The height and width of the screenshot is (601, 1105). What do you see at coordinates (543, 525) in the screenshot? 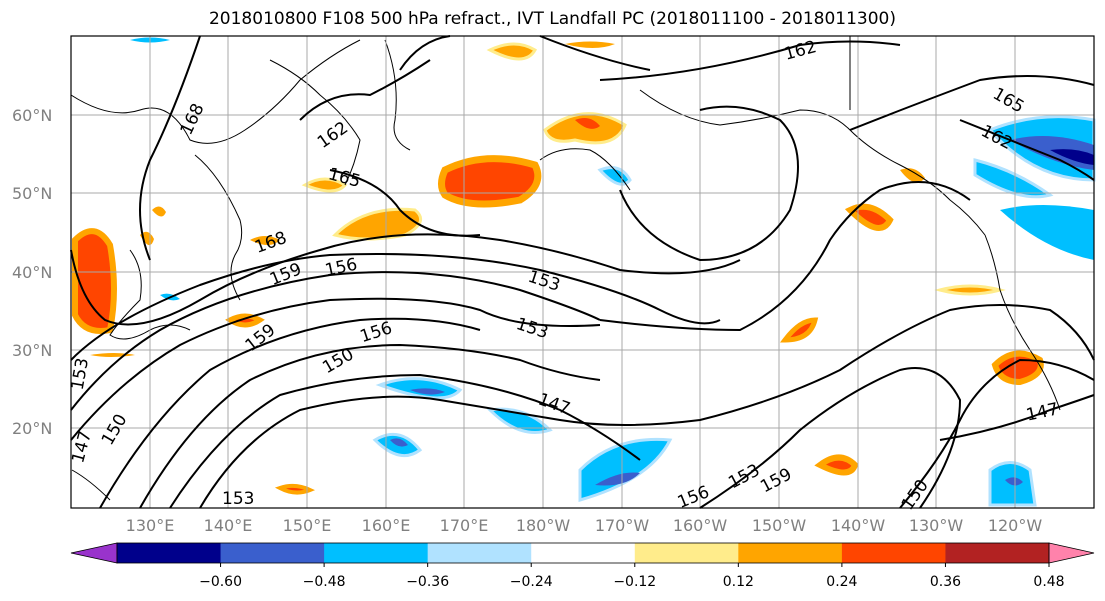
I see `lon-label: 180°W` at bounding box center [543, 525].